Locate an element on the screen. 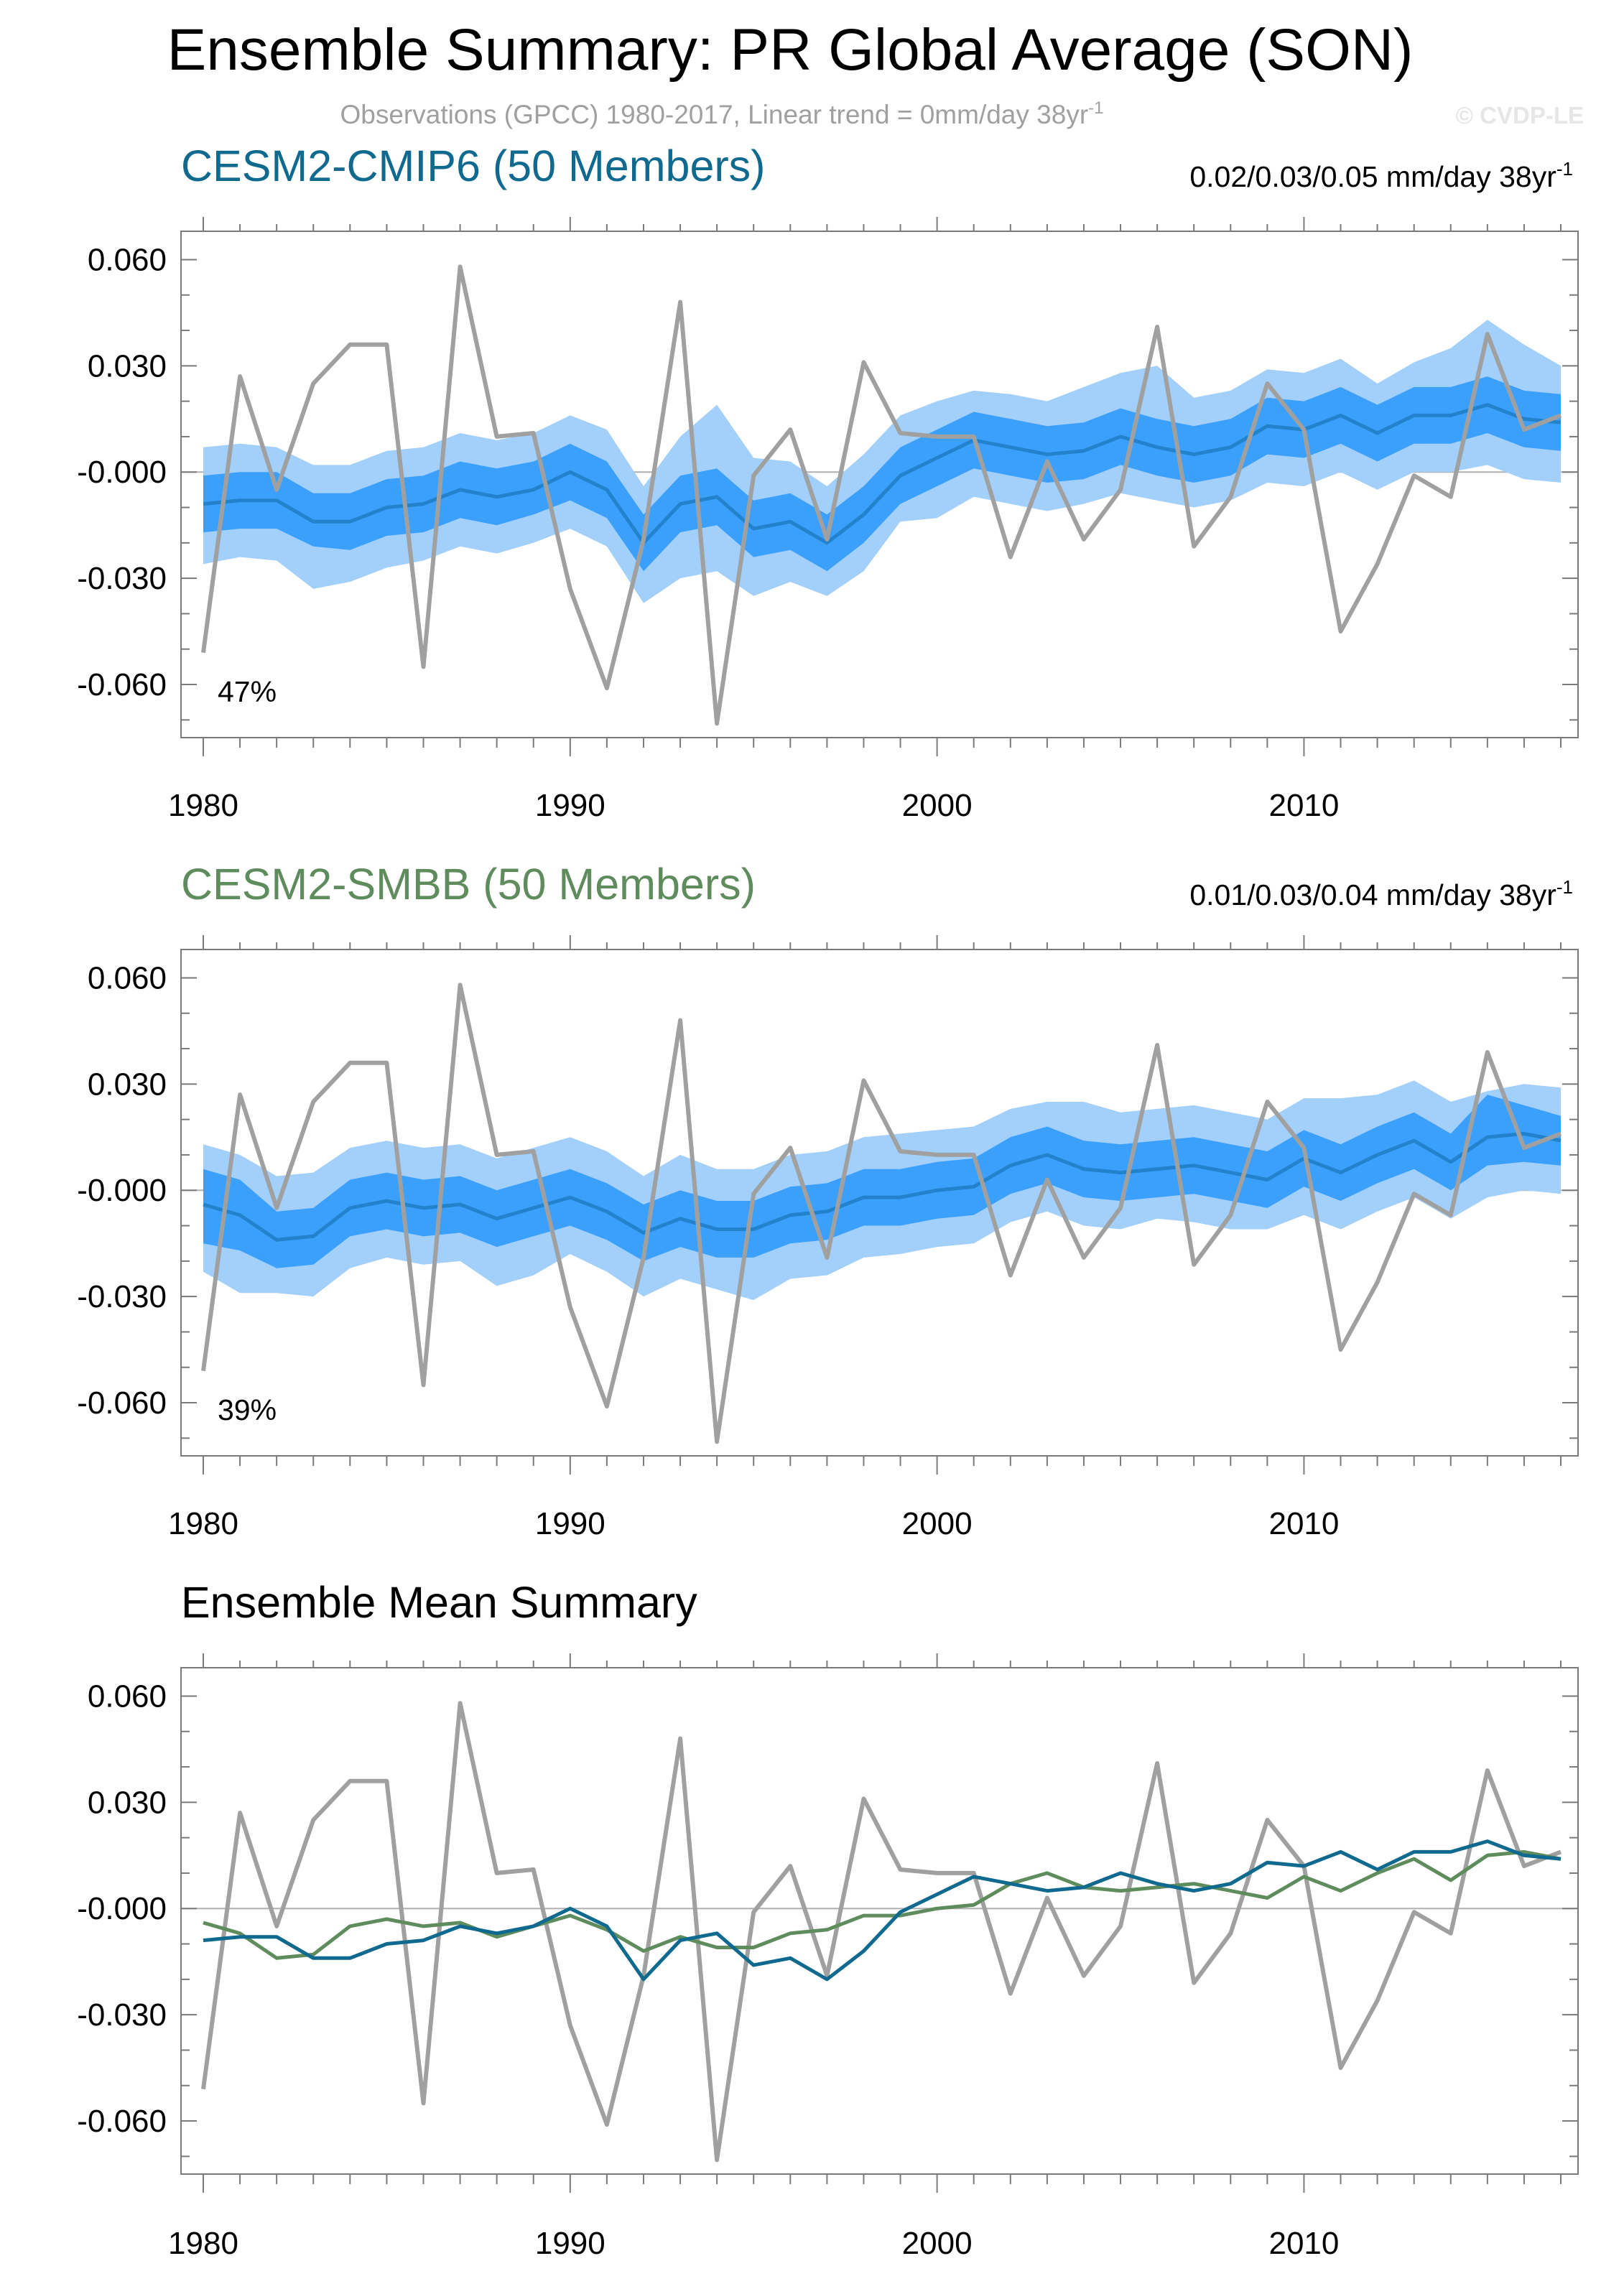  trend-text-cmip6: 0.02/0.03/0.05 mm/day 38yr is located at coordinates (1372, 176).